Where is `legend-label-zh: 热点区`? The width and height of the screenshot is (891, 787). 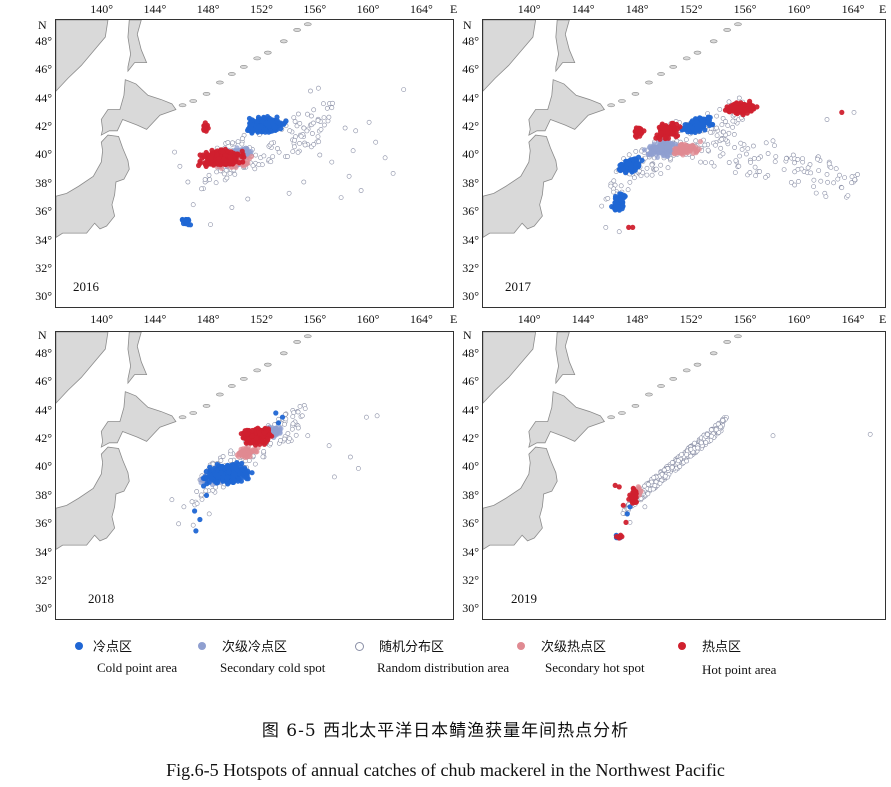 legend-label-zh: 热点区 is located at coordinates (722, 647).